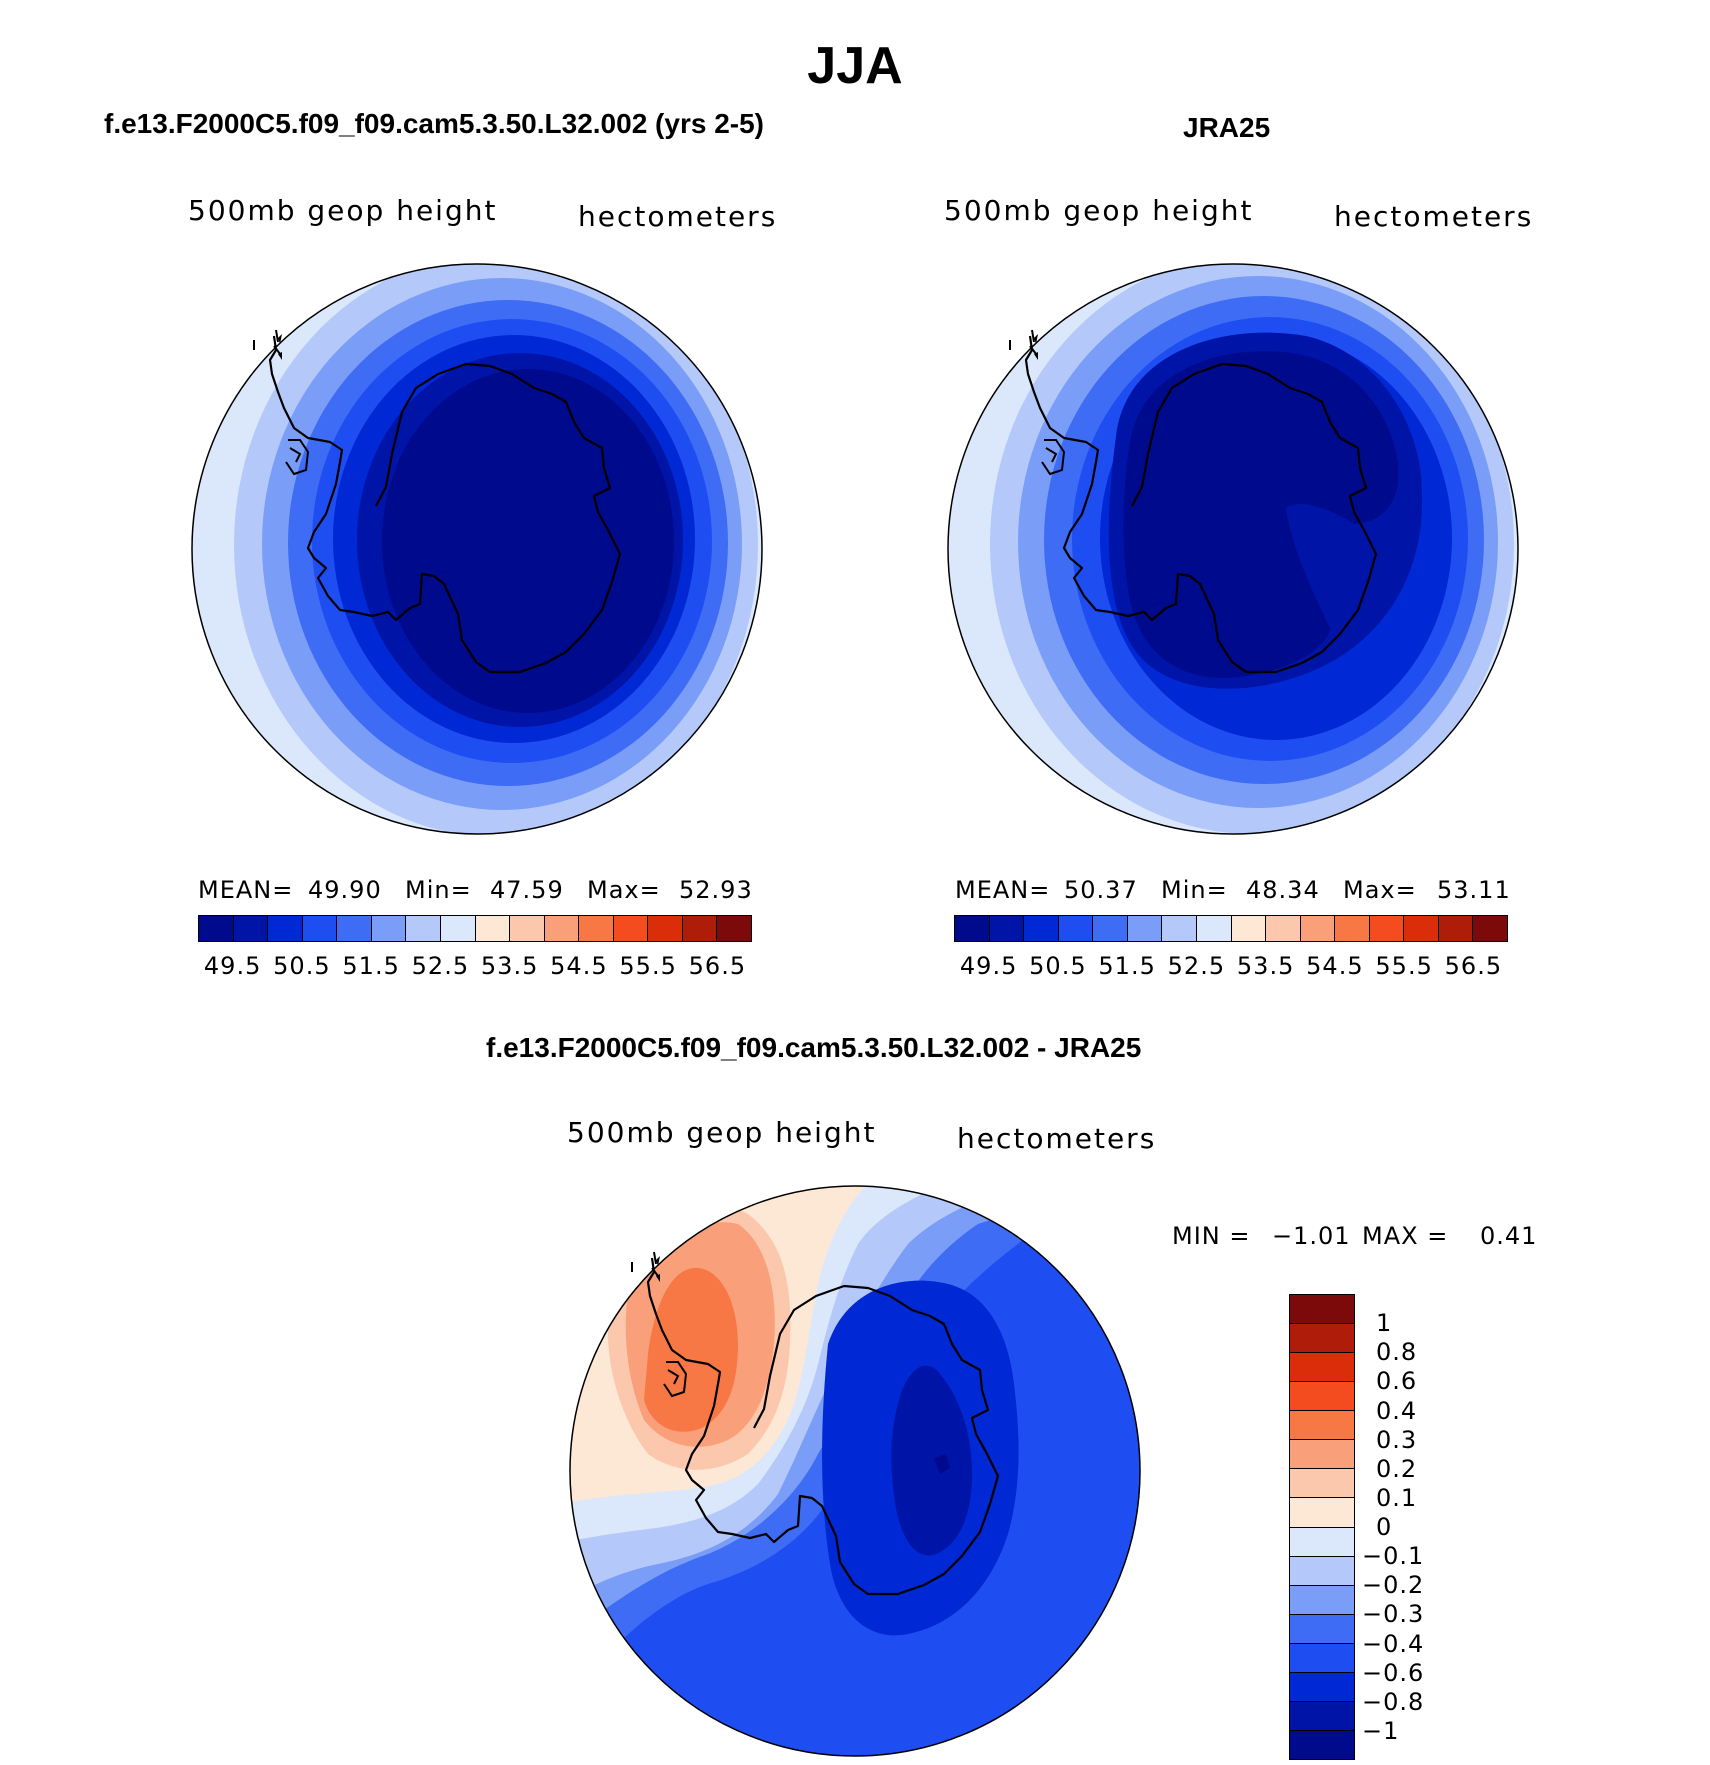 Image resolution: width=1710 pixels, height=1765 pixels. I want to click on stats-min-obs: 48.34, so click(1283, 890).